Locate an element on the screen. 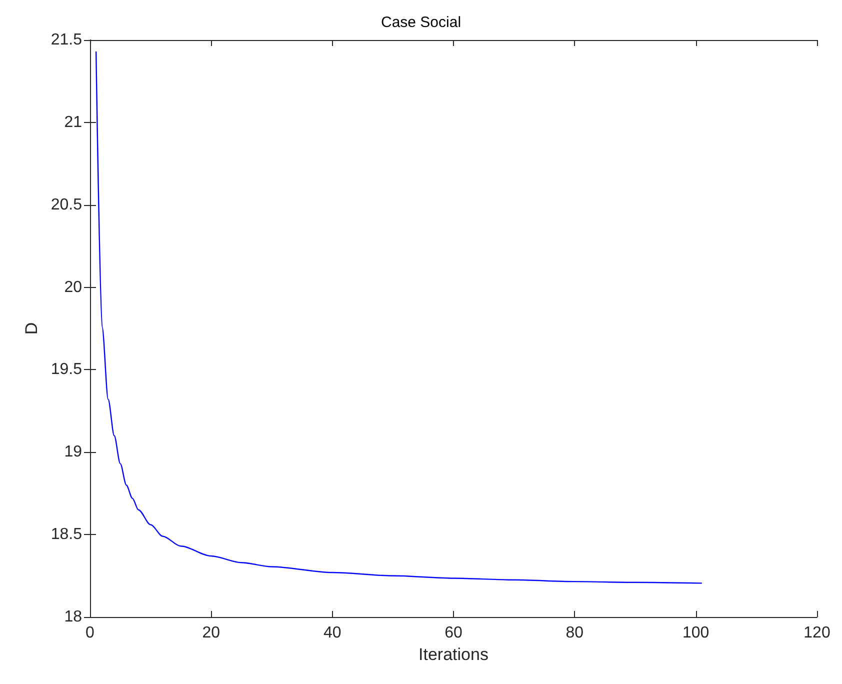 This screenshot has width=842, height=684. y-tick-label: 20 is located at coordinates (73, 287).